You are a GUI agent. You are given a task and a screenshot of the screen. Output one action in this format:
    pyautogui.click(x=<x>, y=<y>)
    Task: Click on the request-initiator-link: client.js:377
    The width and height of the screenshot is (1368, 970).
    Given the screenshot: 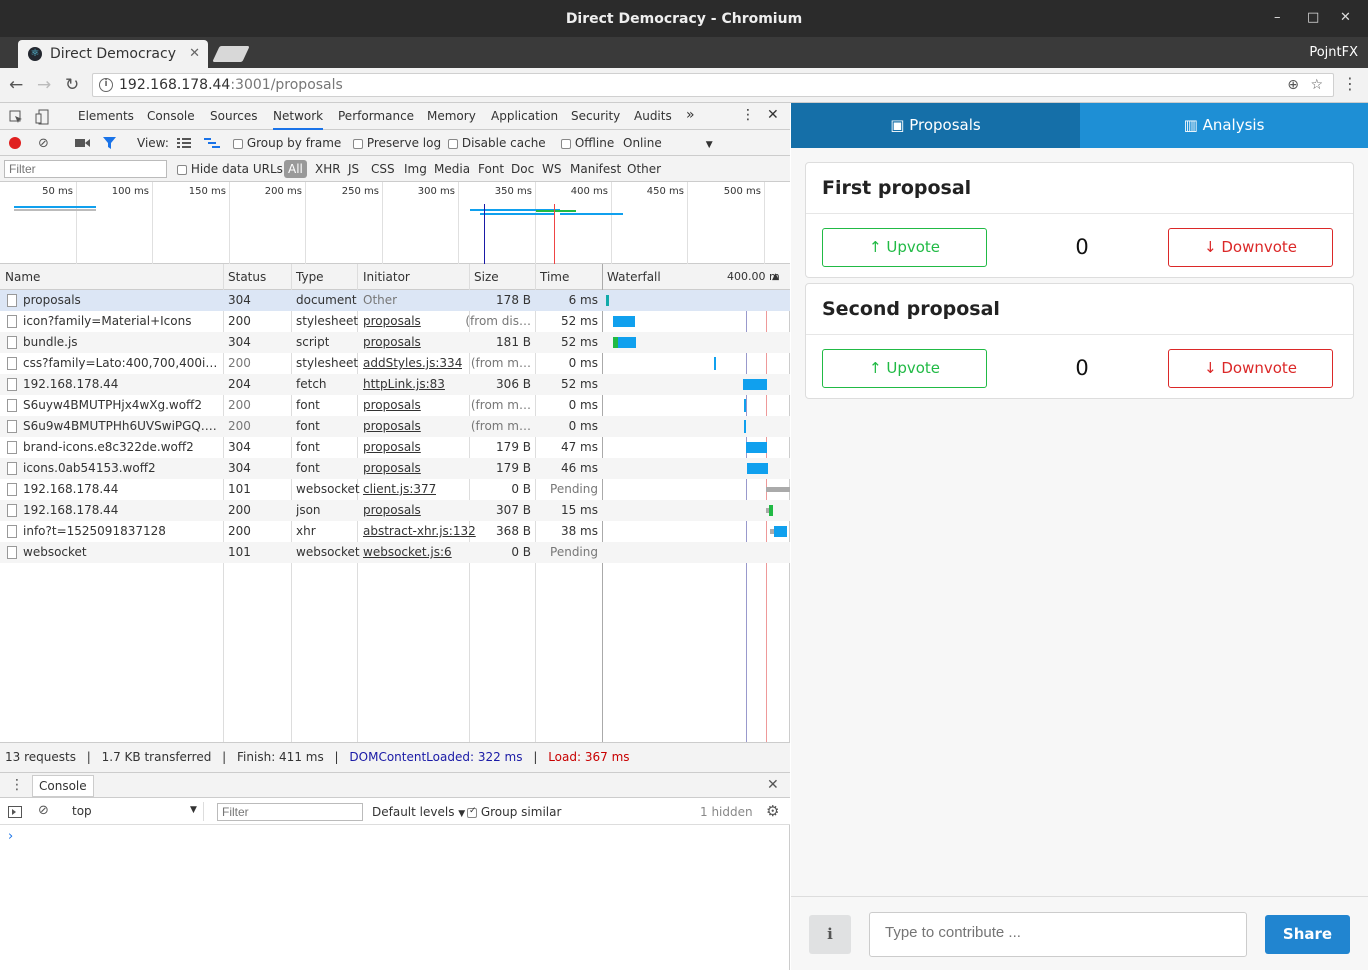 What is the action you would take?
    pyautogui.click(x=400, y=489)
    